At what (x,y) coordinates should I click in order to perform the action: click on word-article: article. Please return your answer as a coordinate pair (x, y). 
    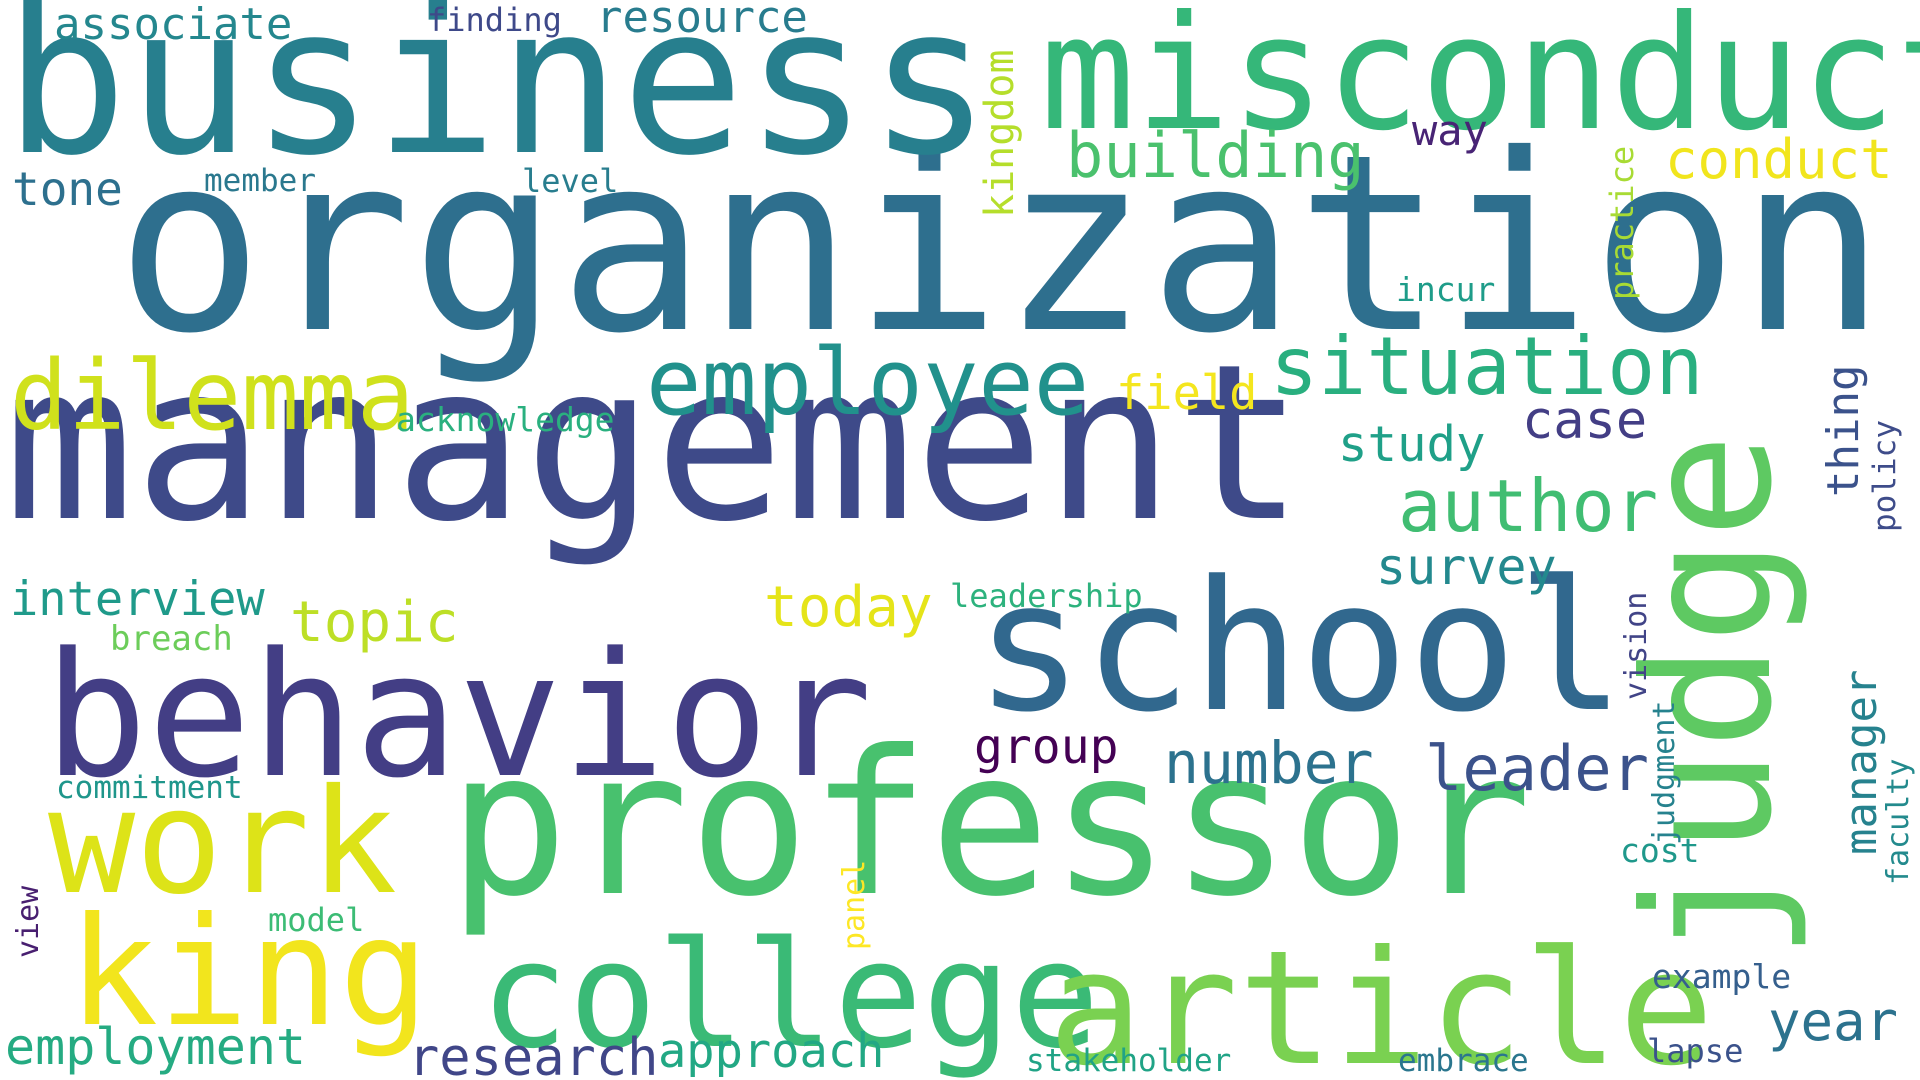
    Looking at the image, I should click on (1381, 998).